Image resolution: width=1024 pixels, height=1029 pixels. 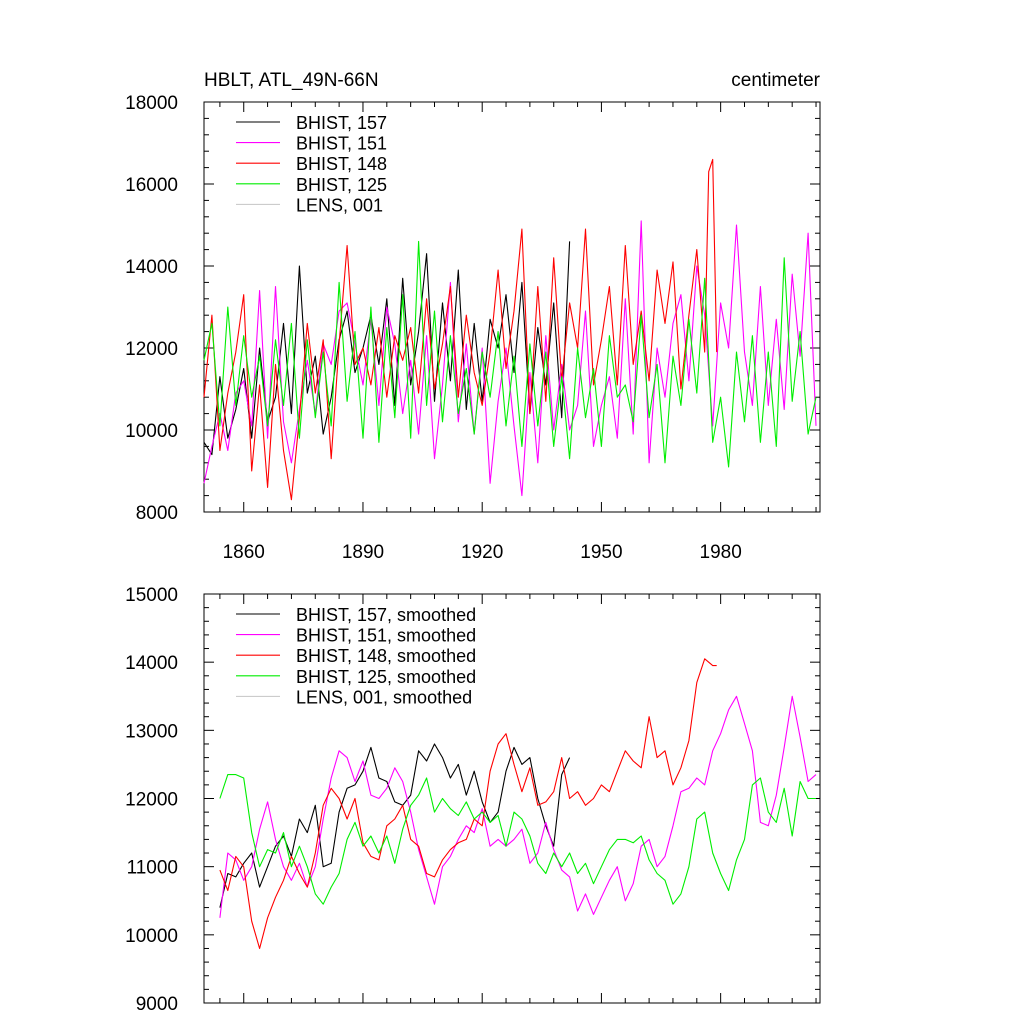 I want to click on legend-label: LENS, 001, so click(x=339, y=205).